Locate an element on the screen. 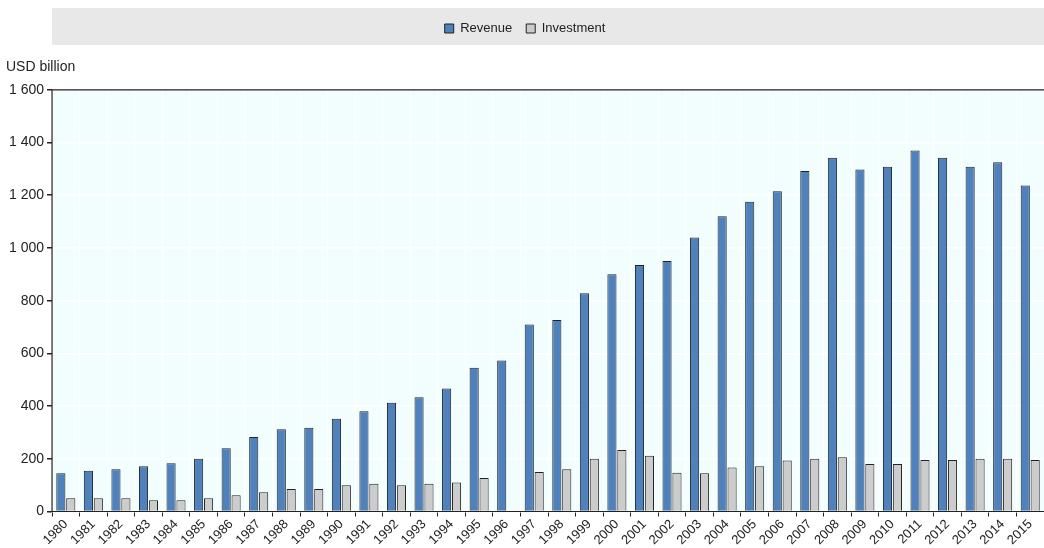  y-tick-label: 0 is located at coordinates (40, 510).